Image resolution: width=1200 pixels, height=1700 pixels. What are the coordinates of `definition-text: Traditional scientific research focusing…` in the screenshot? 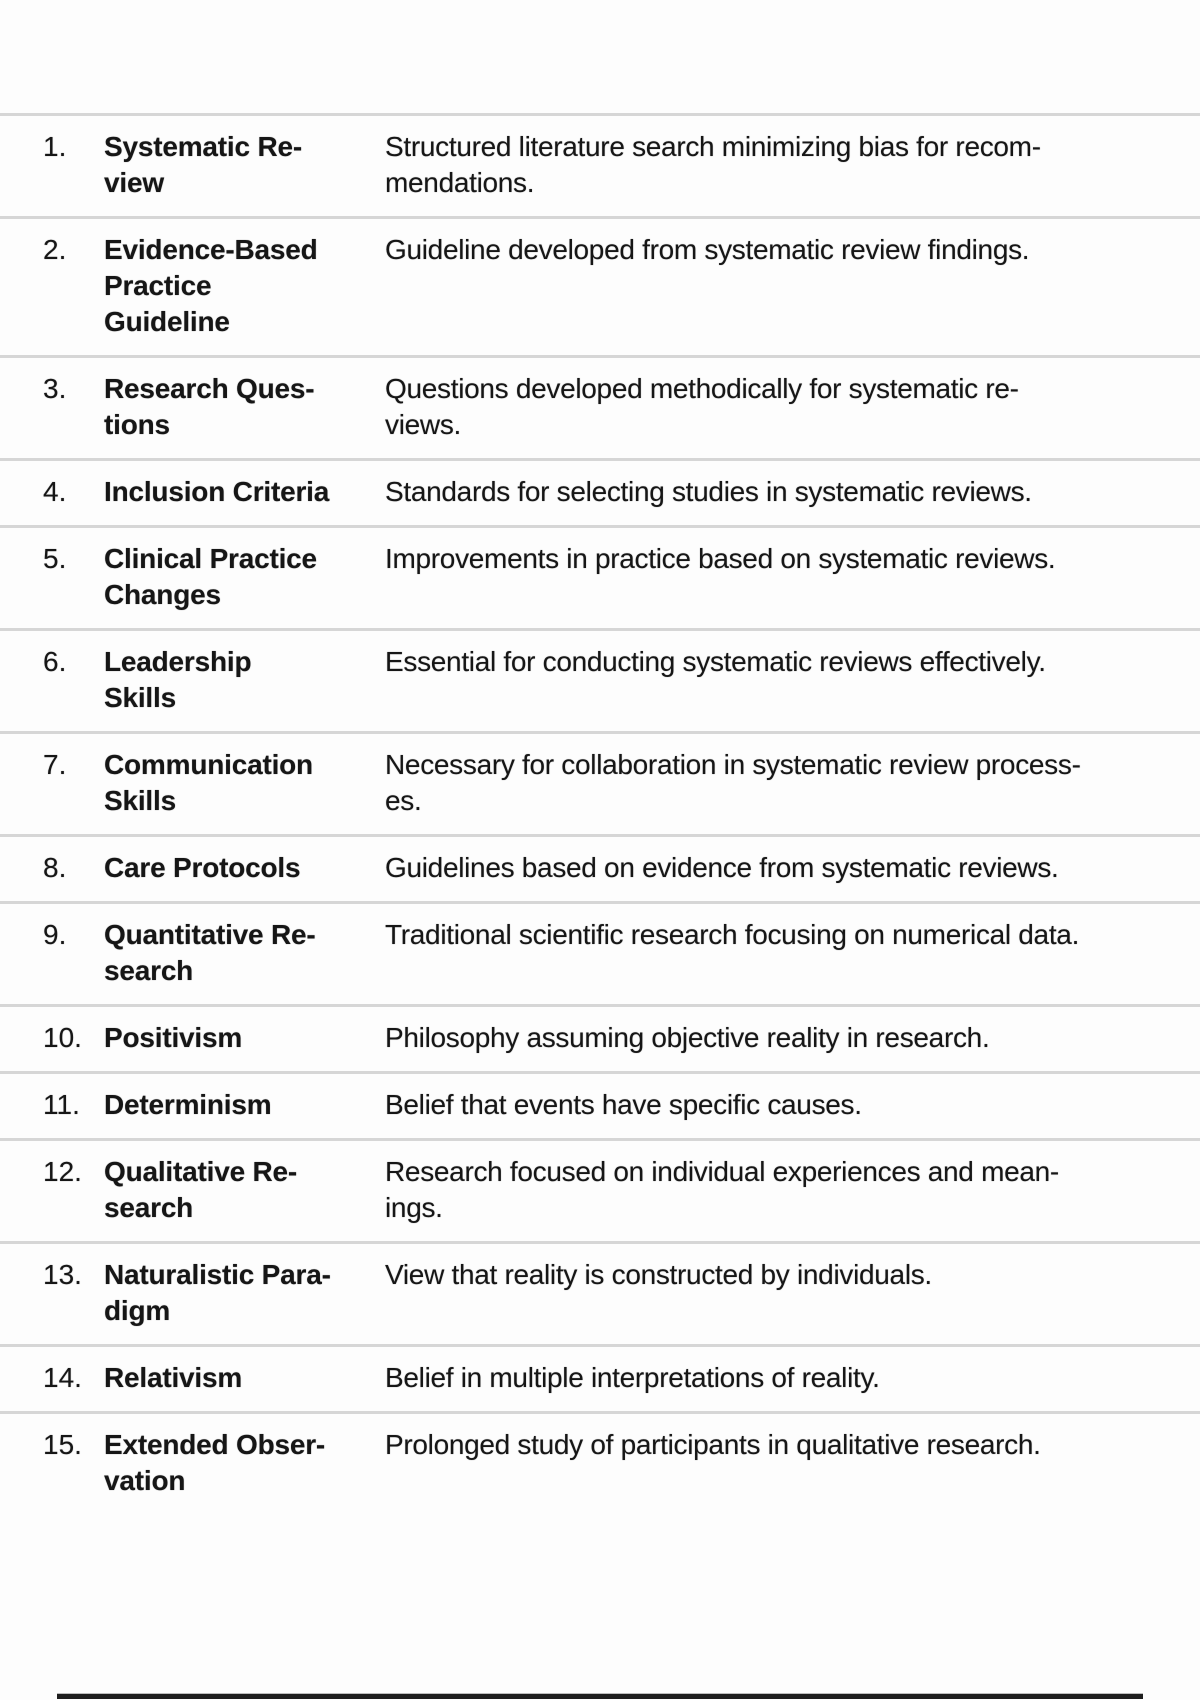 It's located at (732, 934).